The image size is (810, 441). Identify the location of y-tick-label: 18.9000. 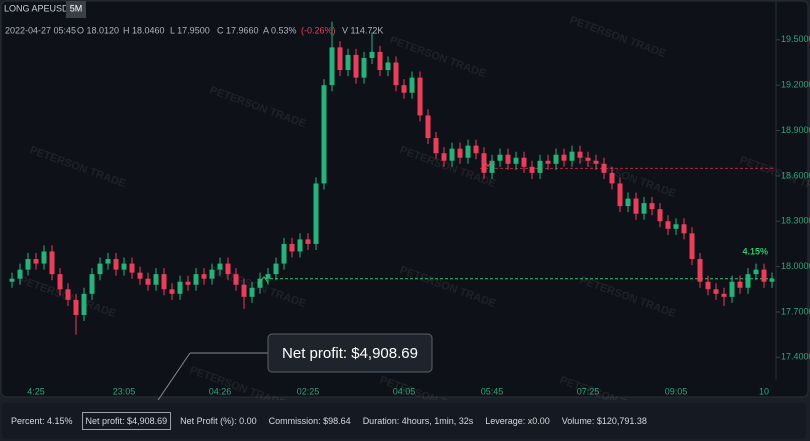
(795, 130).